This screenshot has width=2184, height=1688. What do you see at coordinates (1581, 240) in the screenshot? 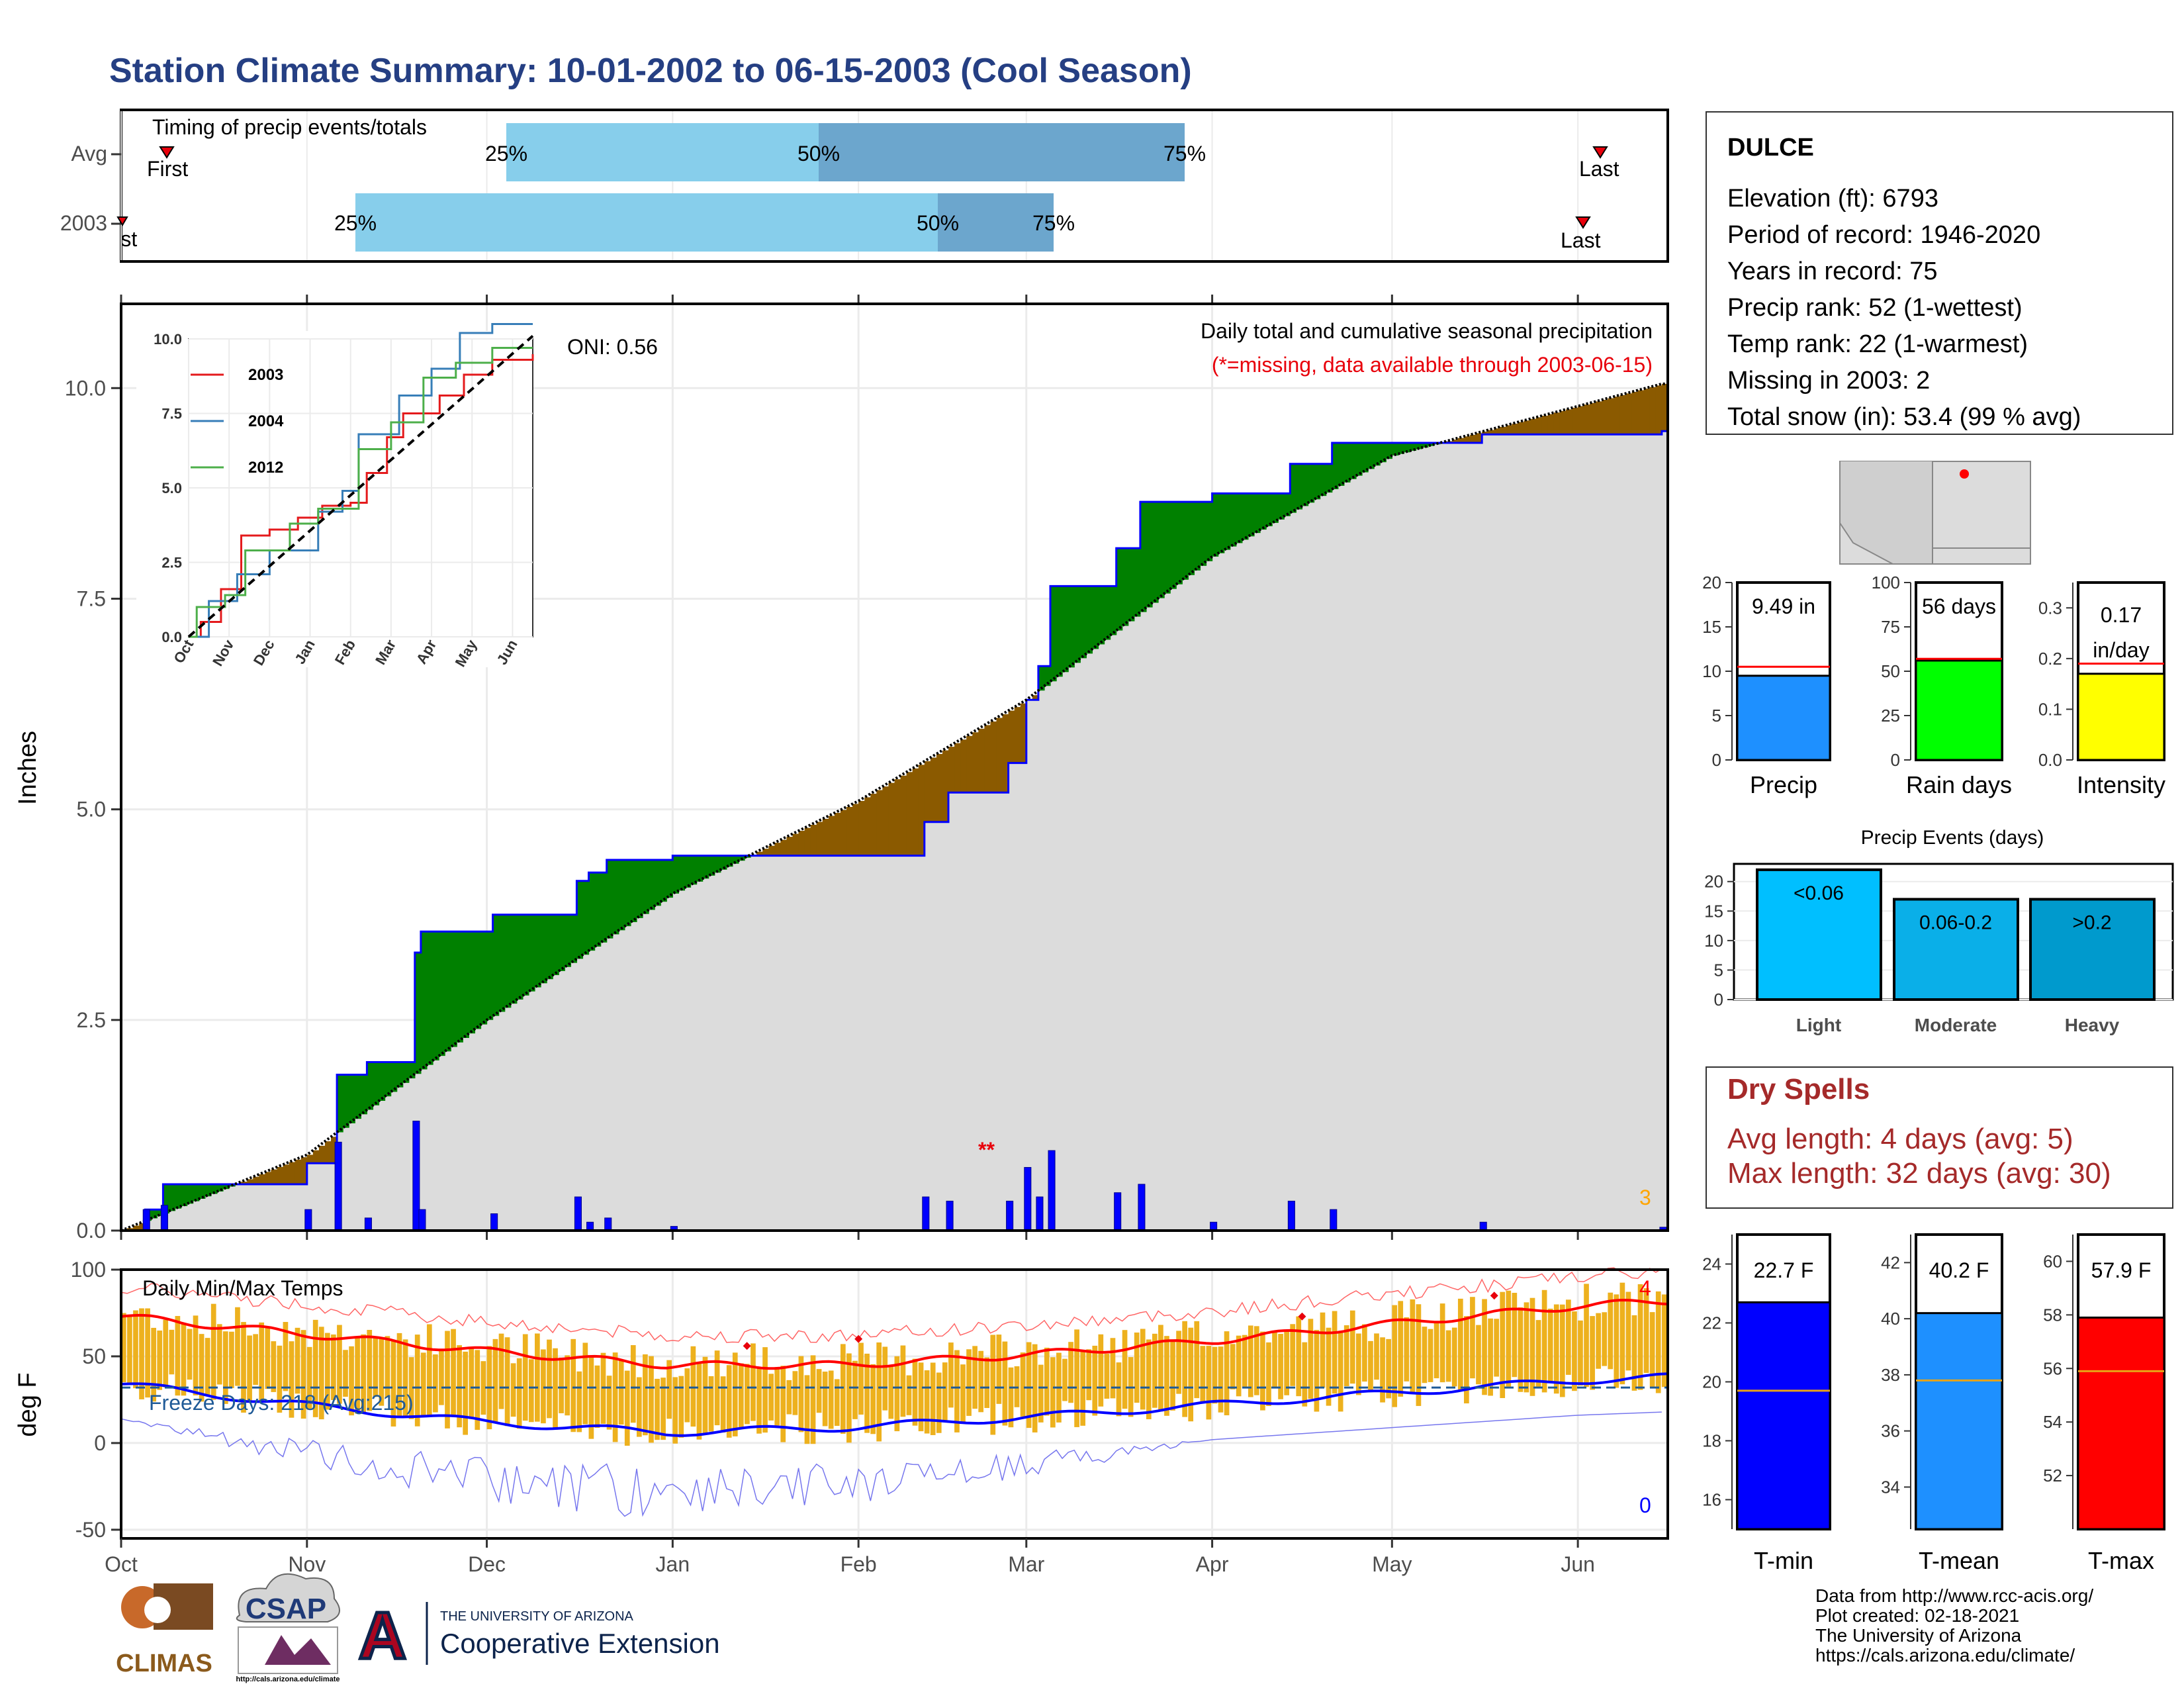
I see `yr-last-label: Last` at bounding box center [1581, 240].